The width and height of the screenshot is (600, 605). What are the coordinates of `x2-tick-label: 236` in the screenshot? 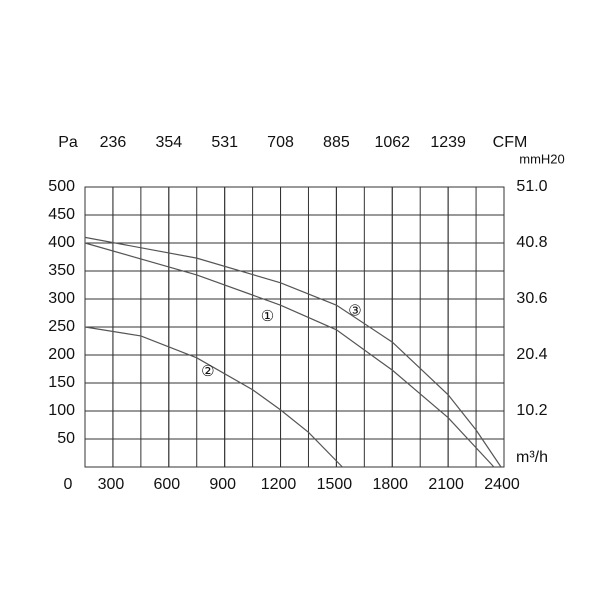 It's located at (113, 142).